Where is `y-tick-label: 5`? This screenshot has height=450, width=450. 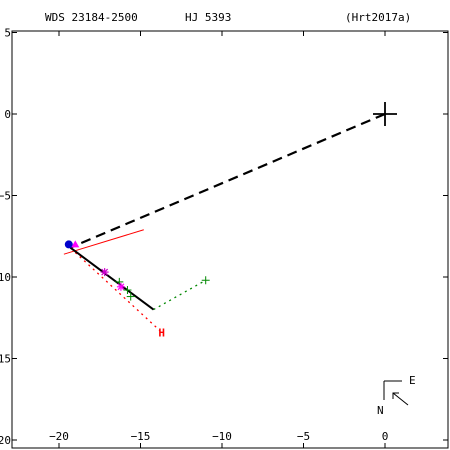
y-tick-label: 5 is located at coordinates (7, 33).